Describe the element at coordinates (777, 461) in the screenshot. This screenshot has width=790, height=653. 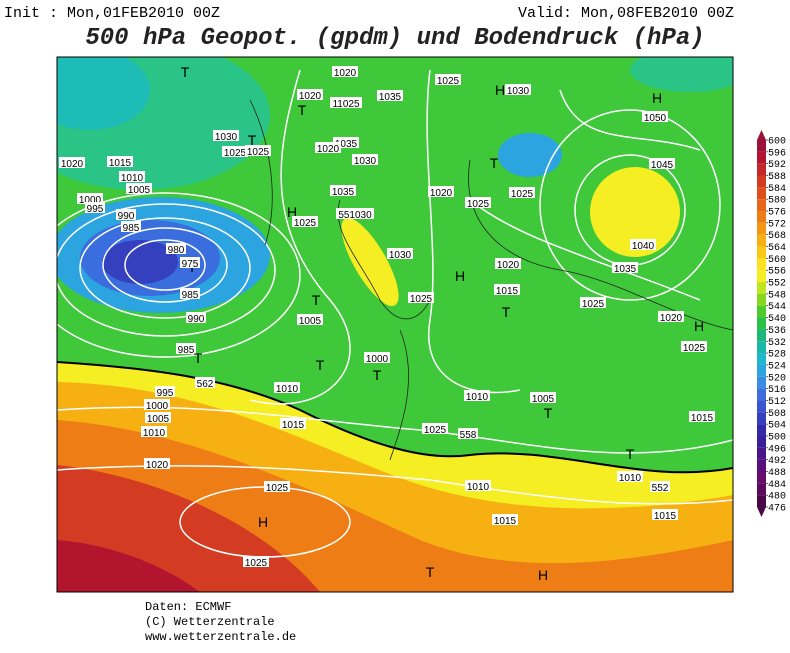
I see `colorbar-tick-label: 492` at that location.